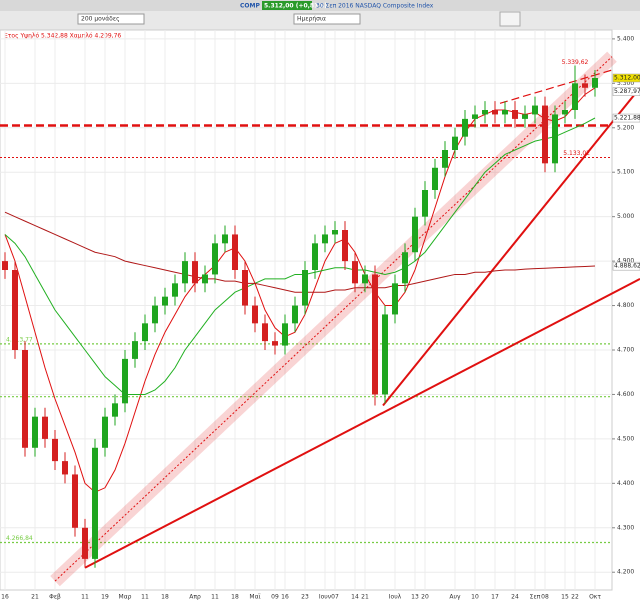 The image size is (640, 603). Describe the element at coordinates (311, 19) in the screenshot. I see `period-select-text: Ημερήσια` at that location.